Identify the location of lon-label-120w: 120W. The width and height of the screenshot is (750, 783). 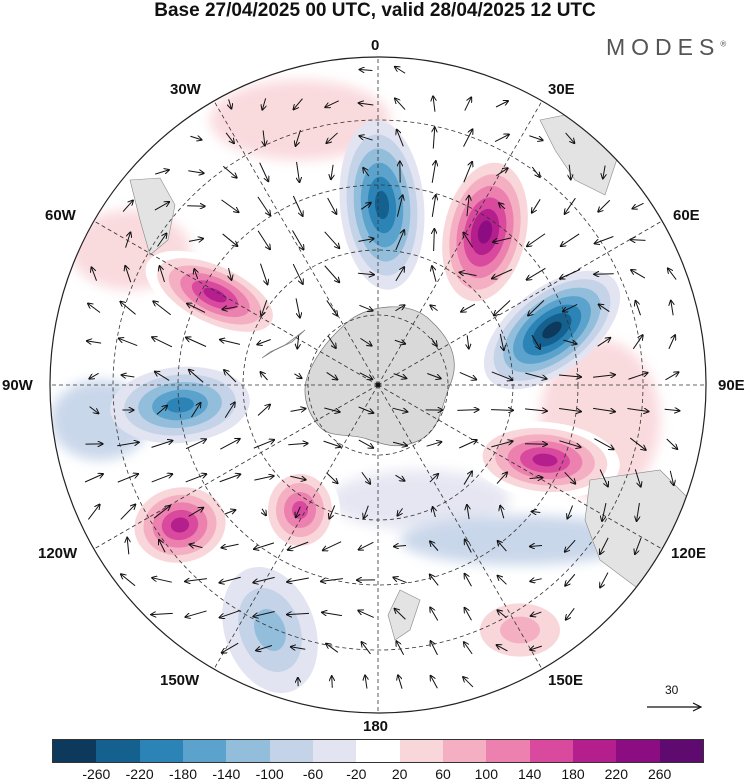
(58, 553).